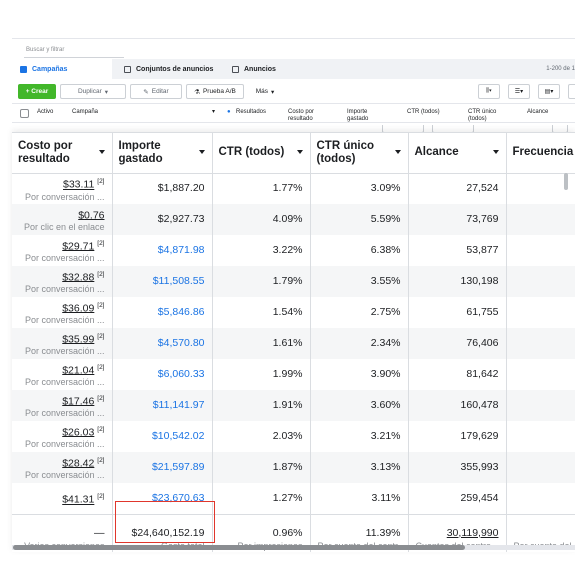 This screenshot has height=575, width=575. What do you see at coordinates (127, 69) in the screenshot?
I see `grid-icon` at bounding box center [127, 69].